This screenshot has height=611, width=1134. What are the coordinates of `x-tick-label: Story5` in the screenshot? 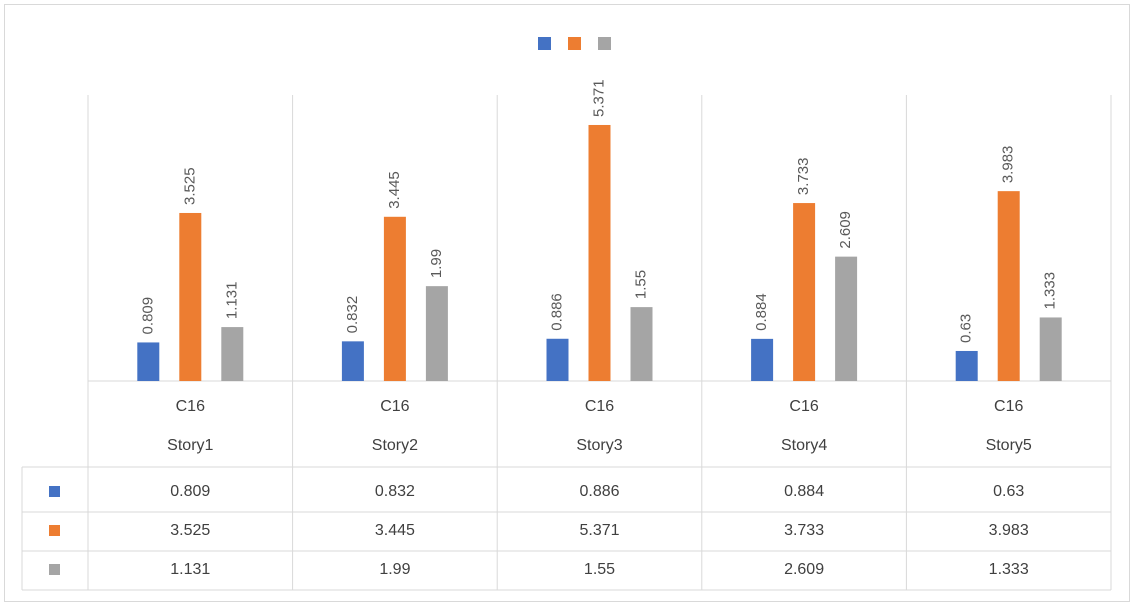 It's located at (1009, 445).